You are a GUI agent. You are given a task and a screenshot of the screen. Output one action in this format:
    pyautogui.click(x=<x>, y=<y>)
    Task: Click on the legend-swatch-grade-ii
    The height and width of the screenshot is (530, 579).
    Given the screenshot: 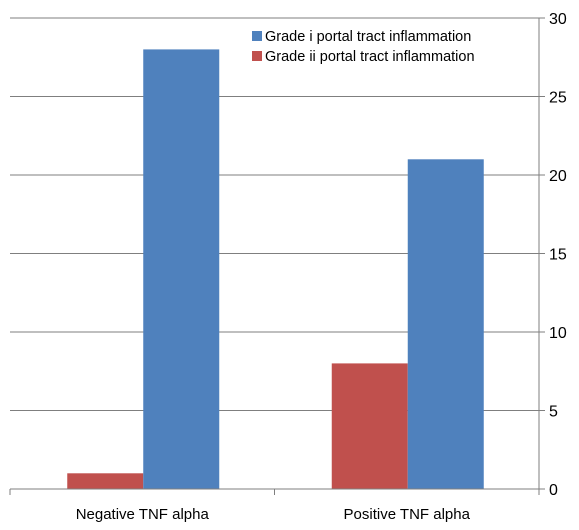 What is the action you would take?
    pyautogui.click(x=257, y=56)
    